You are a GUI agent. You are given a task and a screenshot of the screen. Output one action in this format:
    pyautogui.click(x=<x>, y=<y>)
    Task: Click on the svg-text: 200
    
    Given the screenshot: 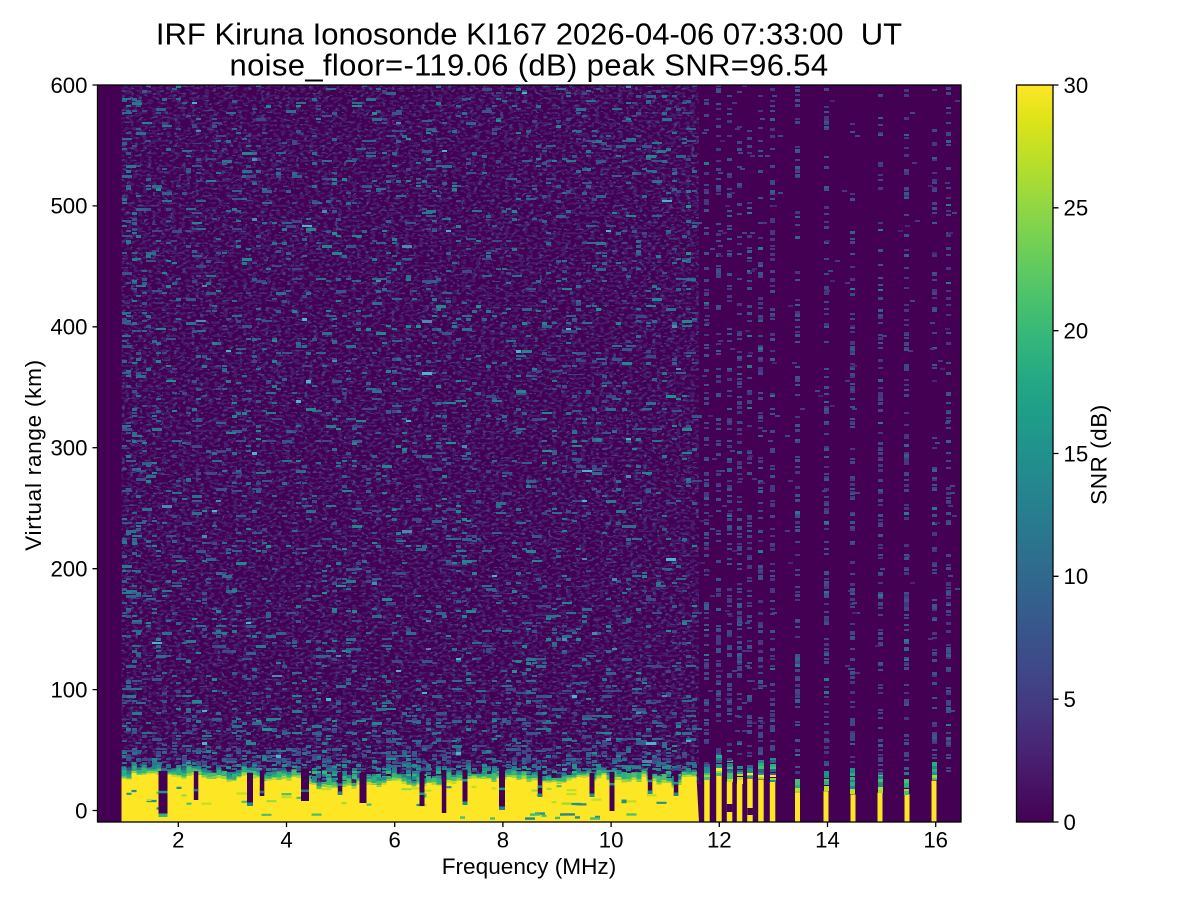 What is the action you would take?
    pyautogui.click(x=68, y=569)
    